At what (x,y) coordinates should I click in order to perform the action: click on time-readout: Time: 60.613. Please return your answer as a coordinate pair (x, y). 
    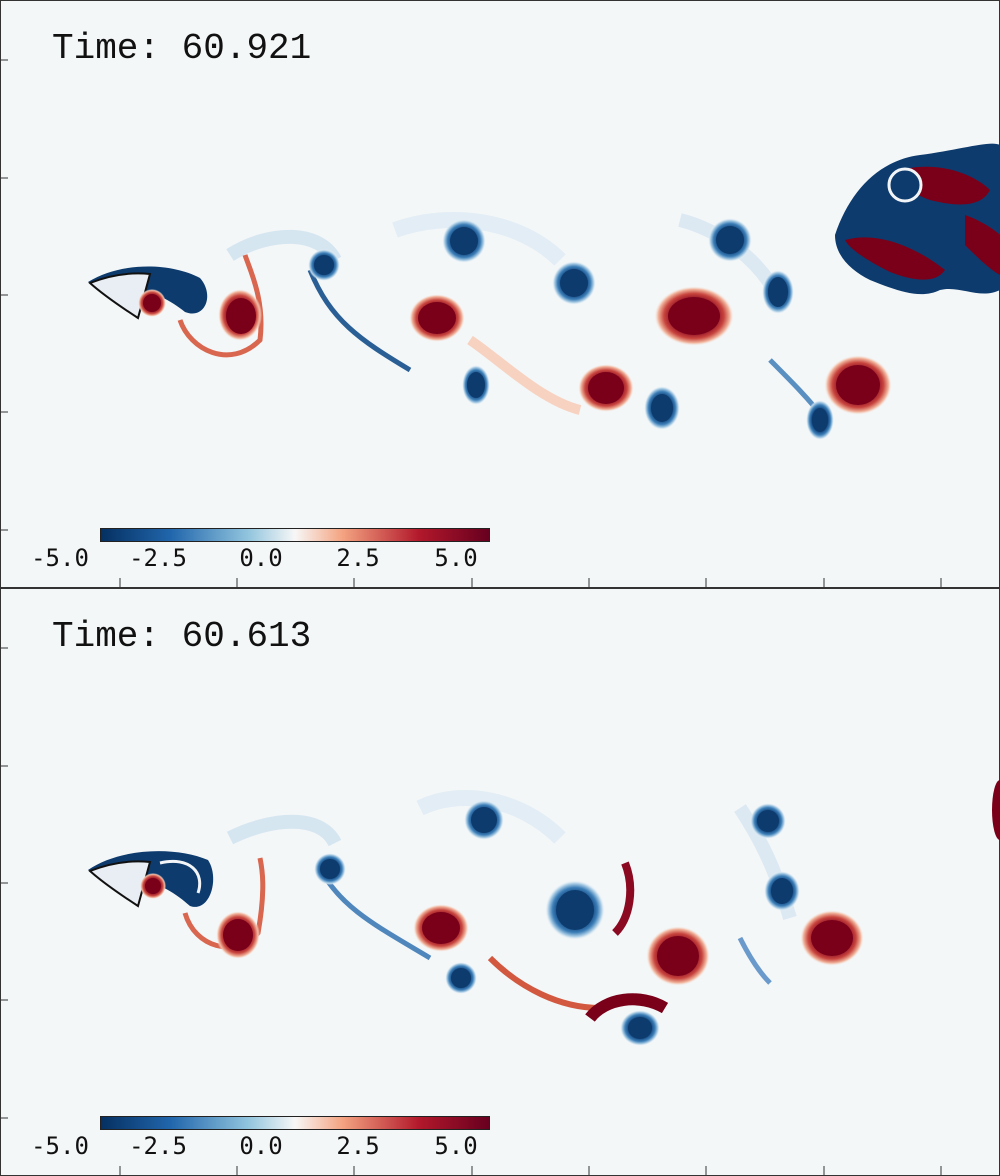
    Looking at the image, I should click on (181, 636).